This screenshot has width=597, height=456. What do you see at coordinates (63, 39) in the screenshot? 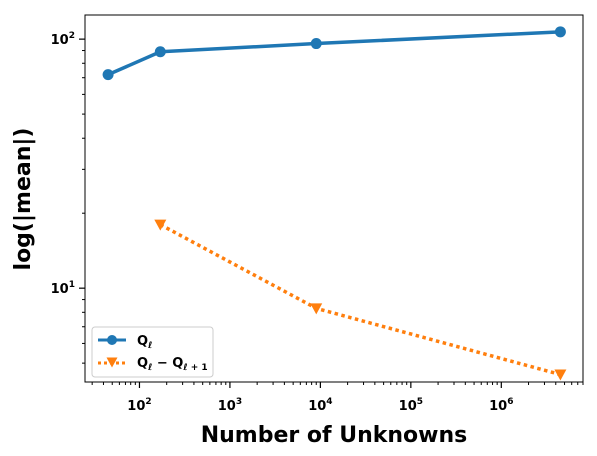
I see `y-tick-label: 102` at bounding box center [63, 39].